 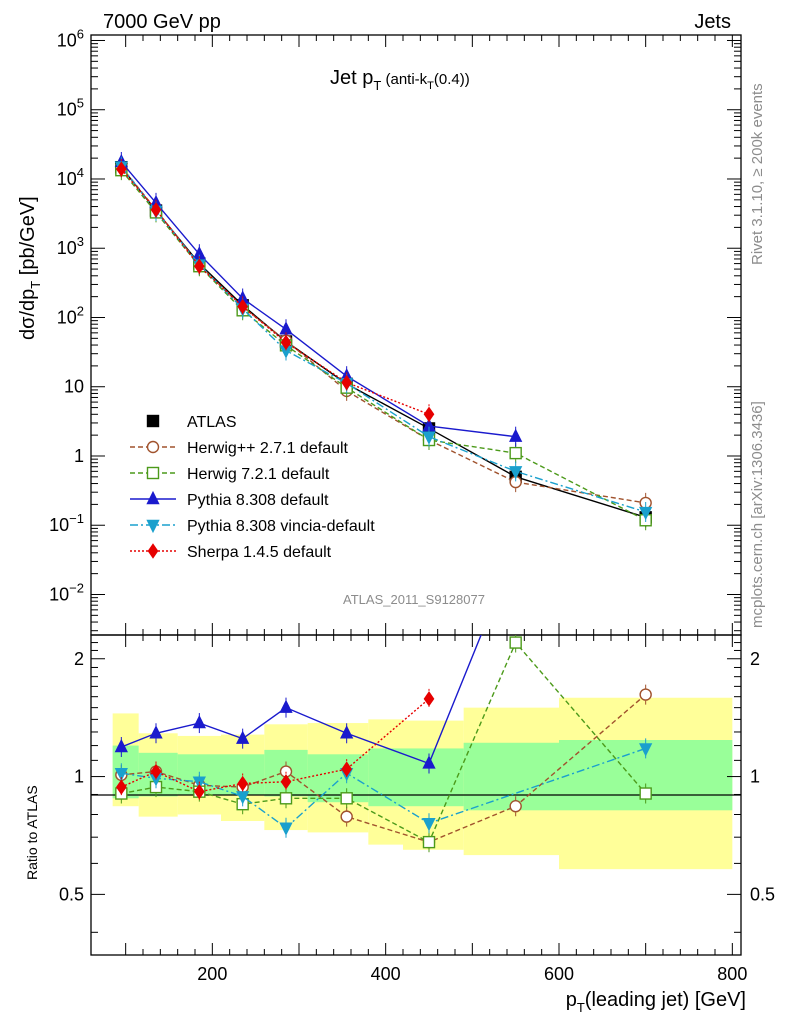 What do you see at coordinates (70, 177) in the screenshot?
I see `ytick-label: 10⁴` at bounding box center [70, 177].